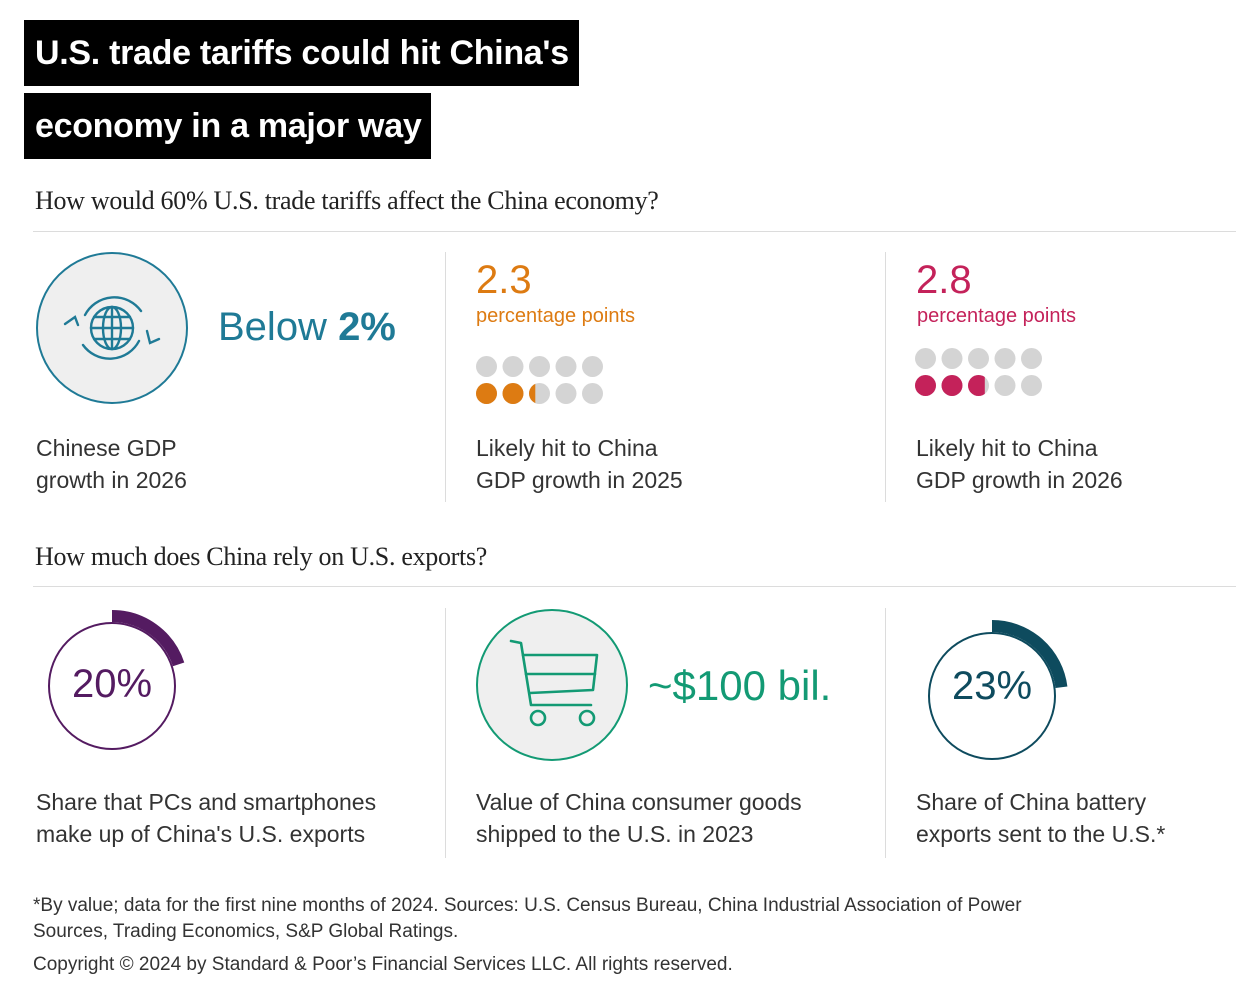  Describe the element at coordinates (1019, 464) in the screenshot. I see `caption-hit-2026: Likely hit to China GDP growth in 2026` at that location.